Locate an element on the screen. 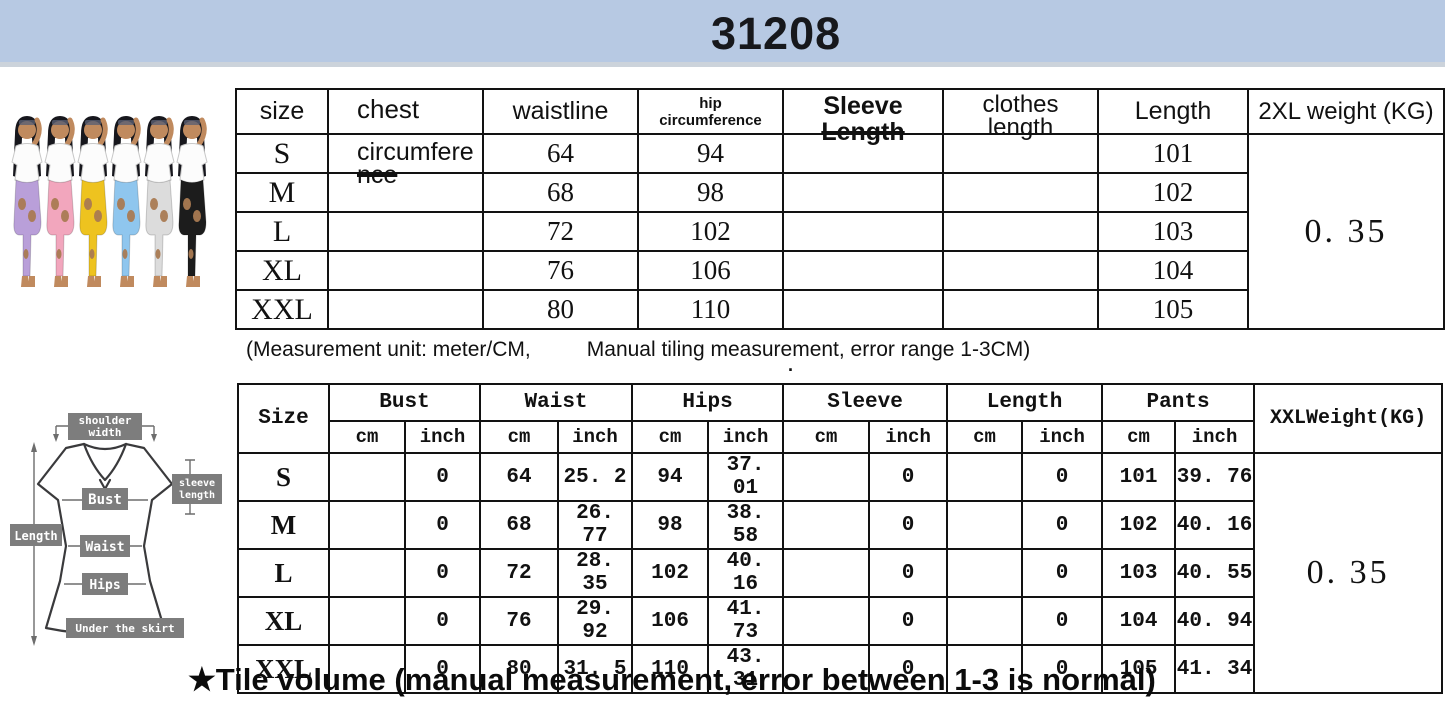 This screenshot has width=1445, height=710. page-title: 31208 is located at coordinates (776, 33).